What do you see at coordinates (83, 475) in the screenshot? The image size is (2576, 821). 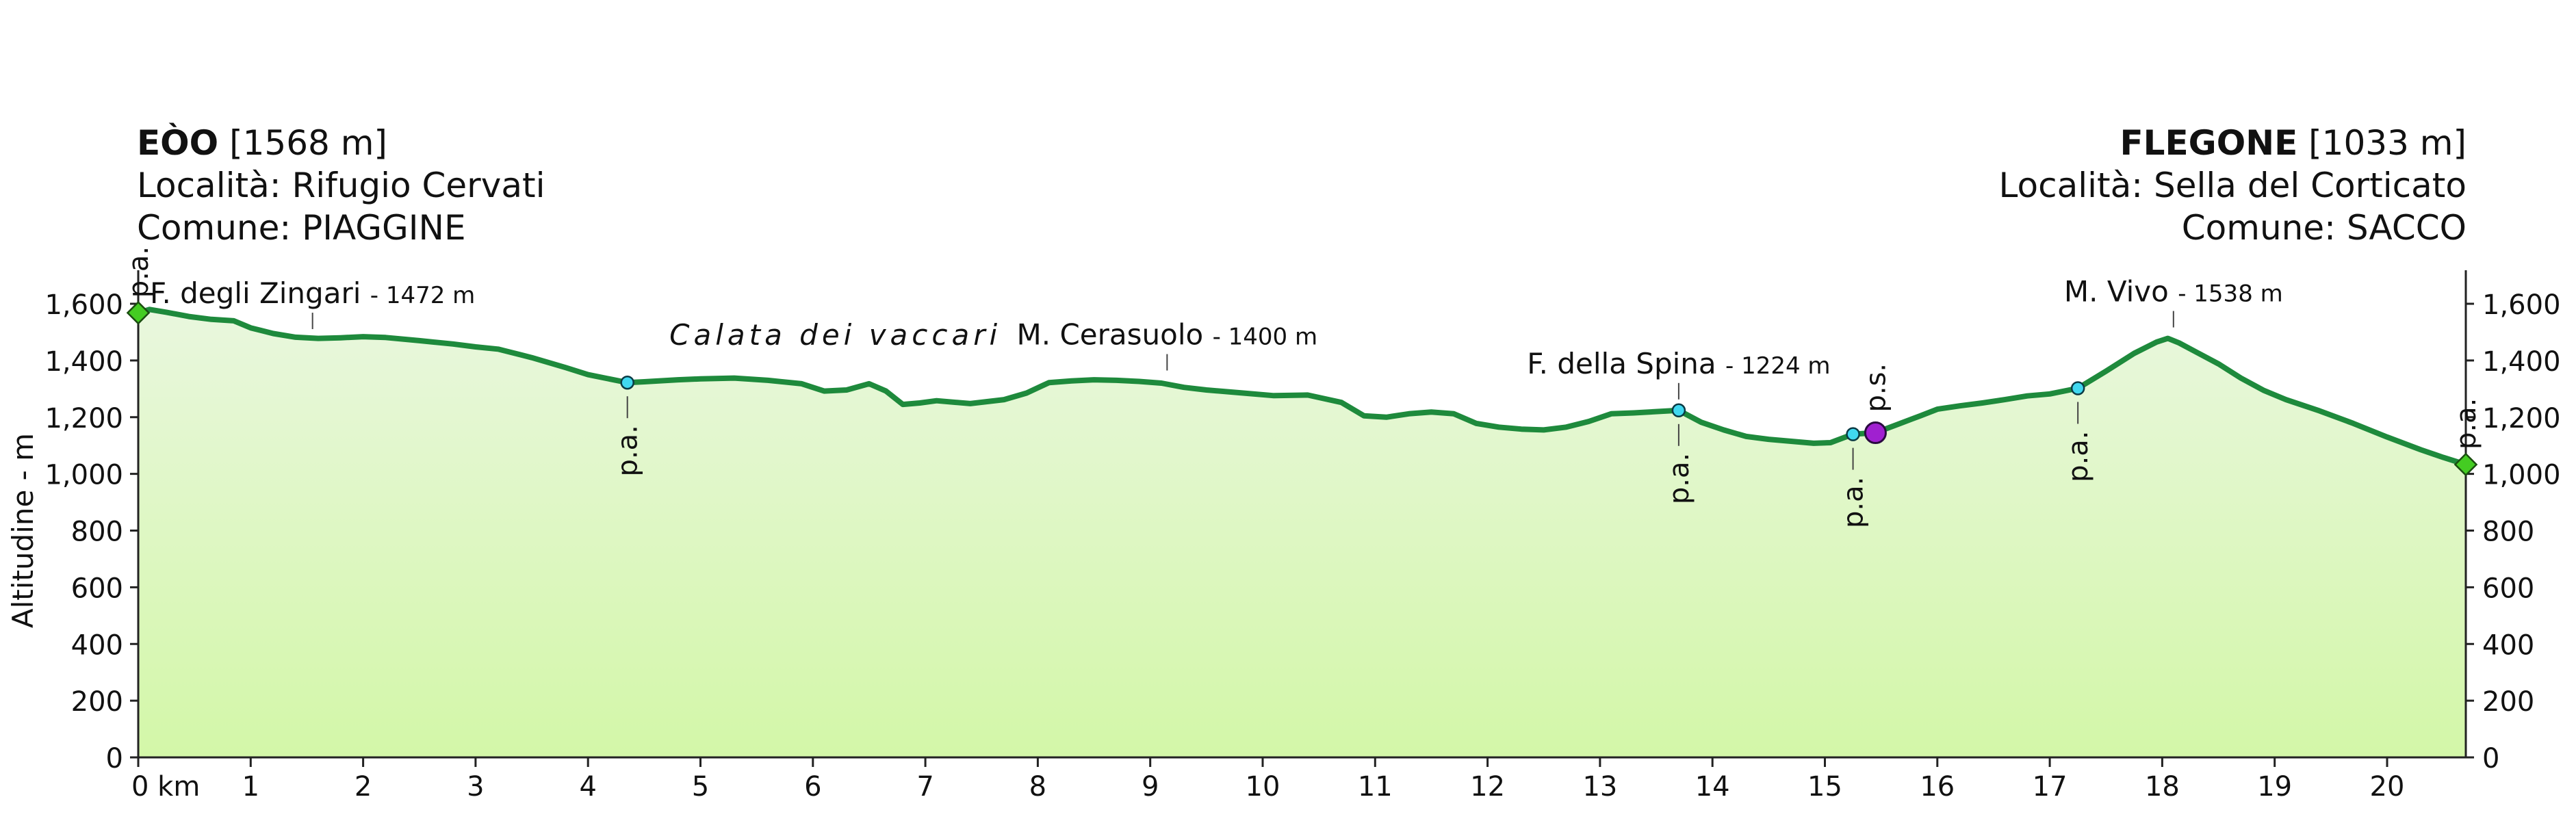 I see `y-tick-label-left: 1,000` at bounding box center [83, 475].